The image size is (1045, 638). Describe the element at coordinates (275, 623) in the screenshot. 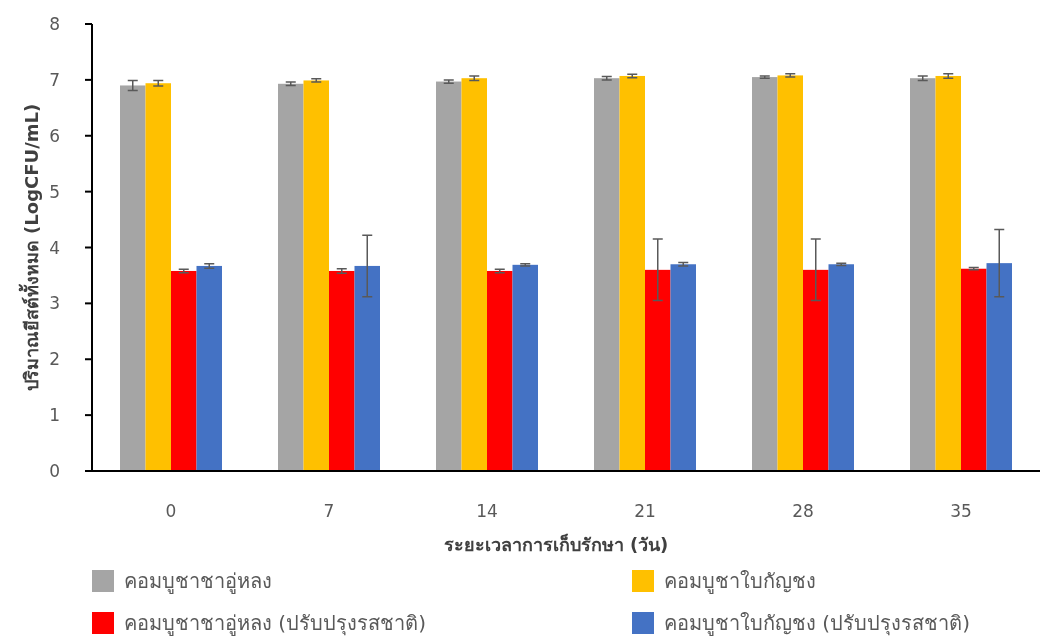

I see `legend-label: คอมบูชาชาอู่หลง (ปรับปรุงรสชาติ)` at that location.